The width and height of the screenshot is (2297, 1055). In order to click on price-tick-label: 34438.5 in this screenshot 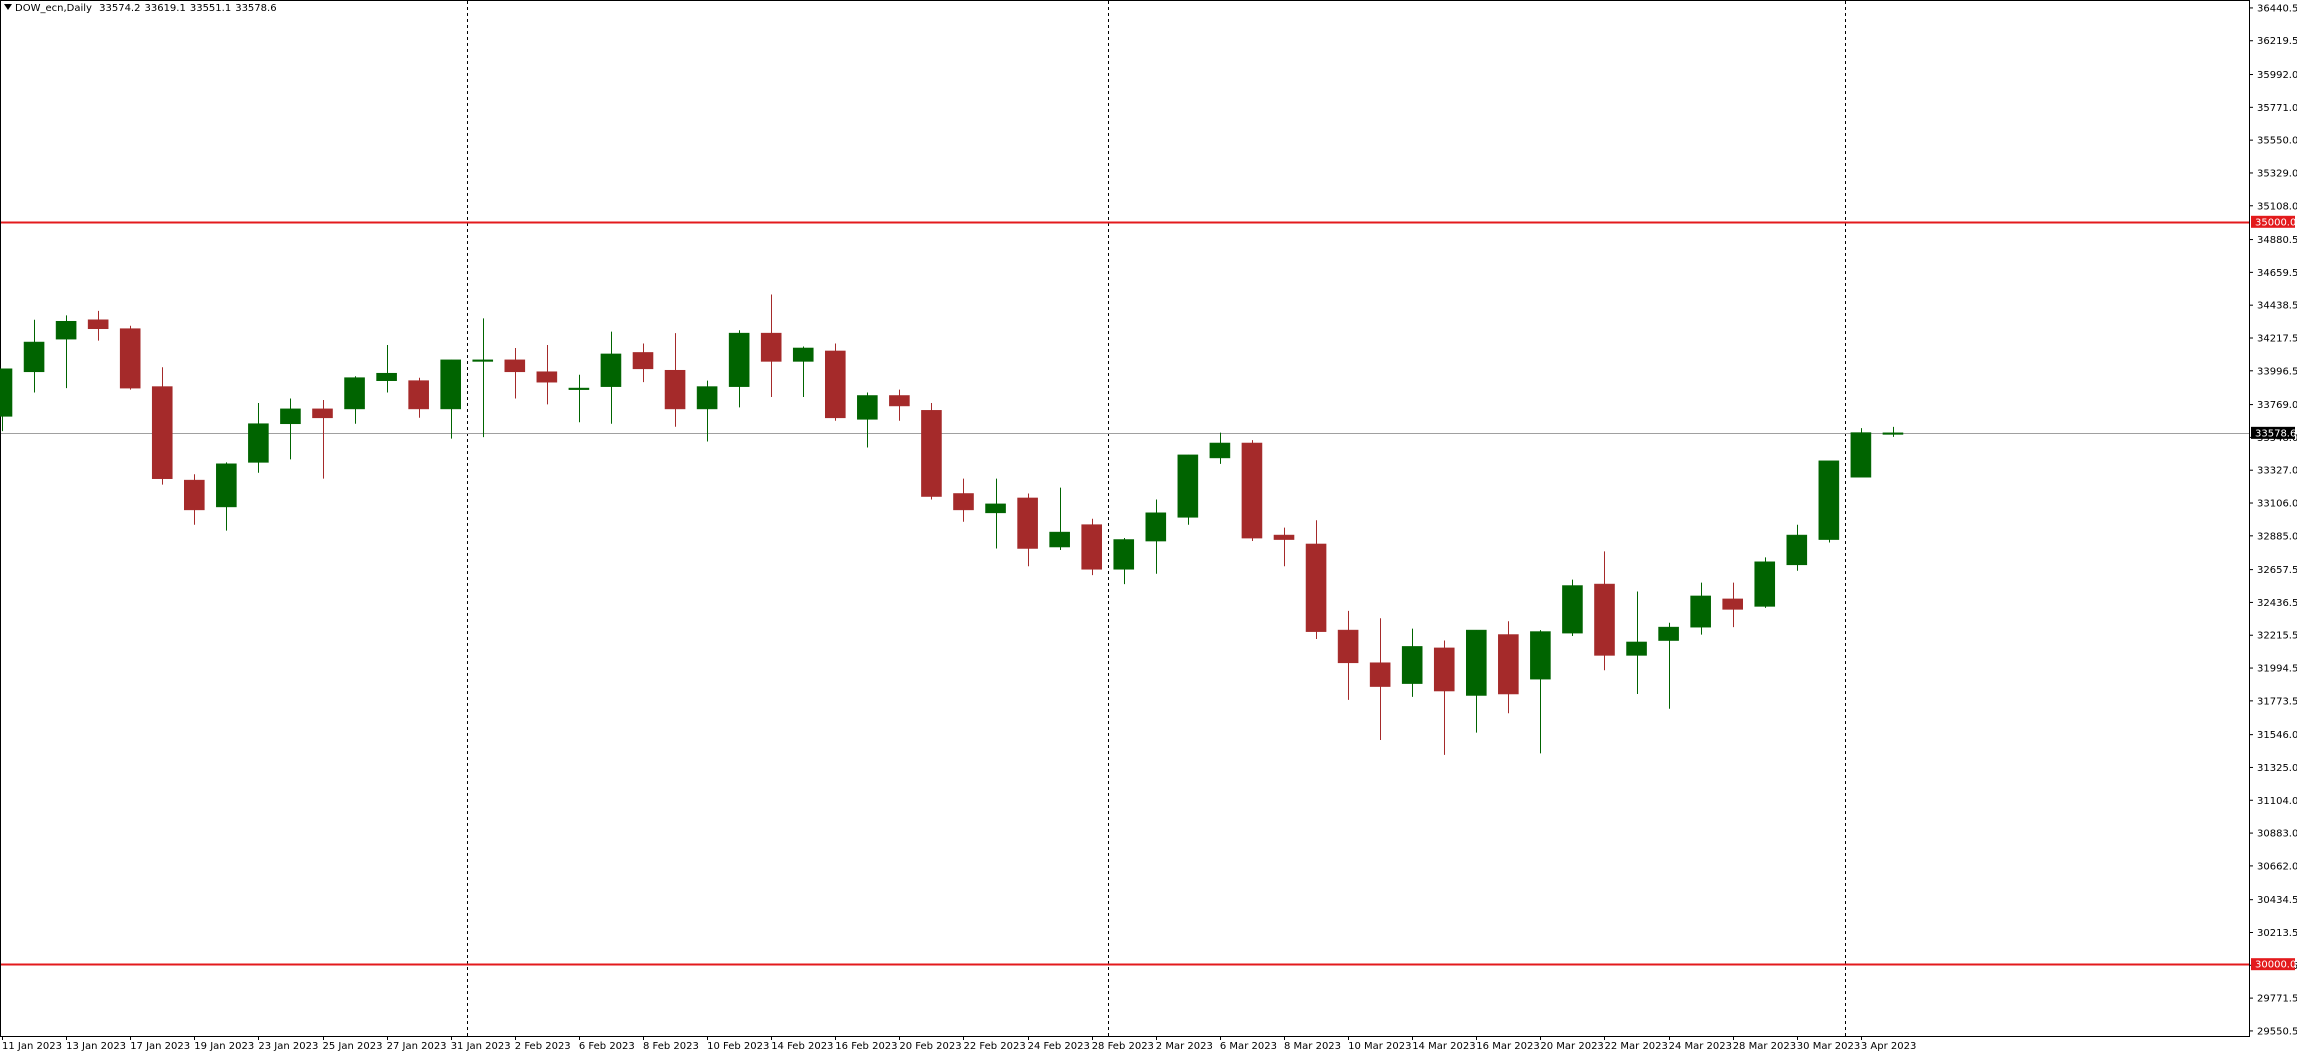, I will do `click(2277, 306)`.